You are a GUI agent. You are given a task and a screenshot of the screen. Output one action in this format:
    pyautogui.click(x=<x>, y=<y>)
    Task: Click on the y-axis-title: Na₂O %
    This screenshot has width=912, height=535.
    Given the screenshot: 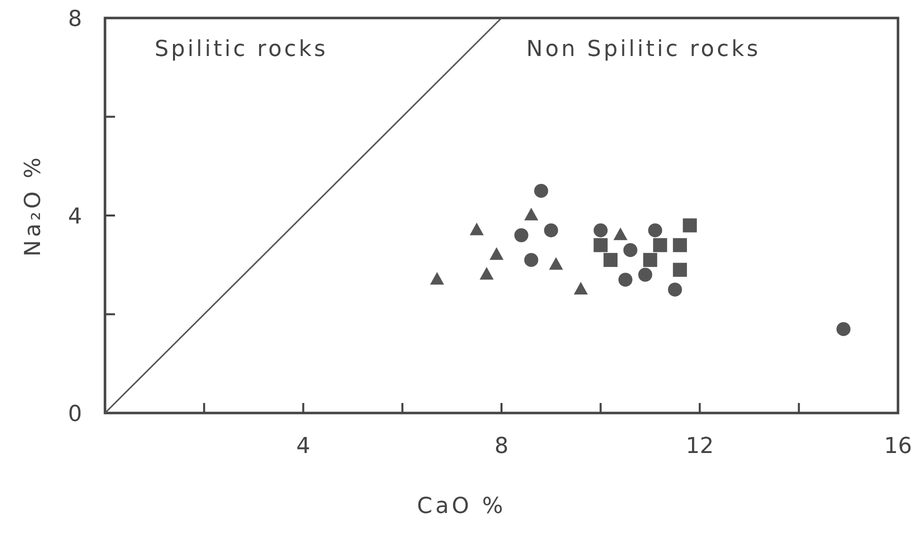 What is the action you would take?
    pyautogui.click(x=33, y=205)
    